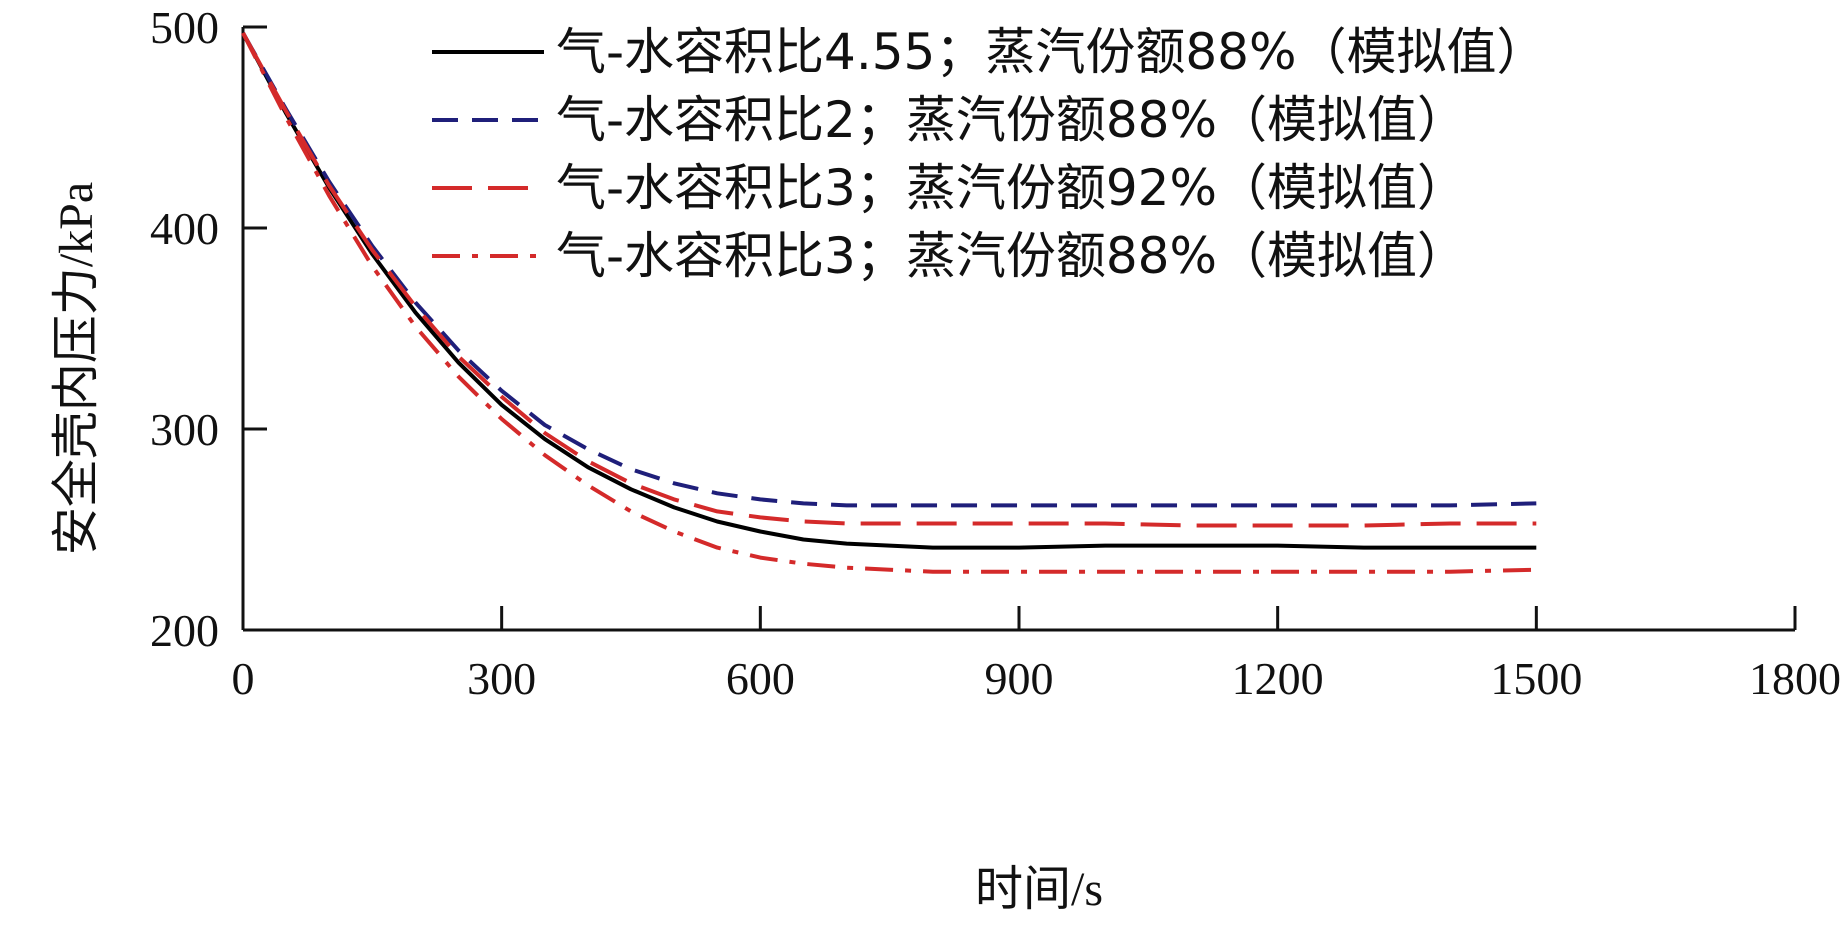  What do you see at coordinates (76, 368) in the screenshot?
I see `y-axis-title: 安全壳内压力/kPa` at bounding box center [76, 368].